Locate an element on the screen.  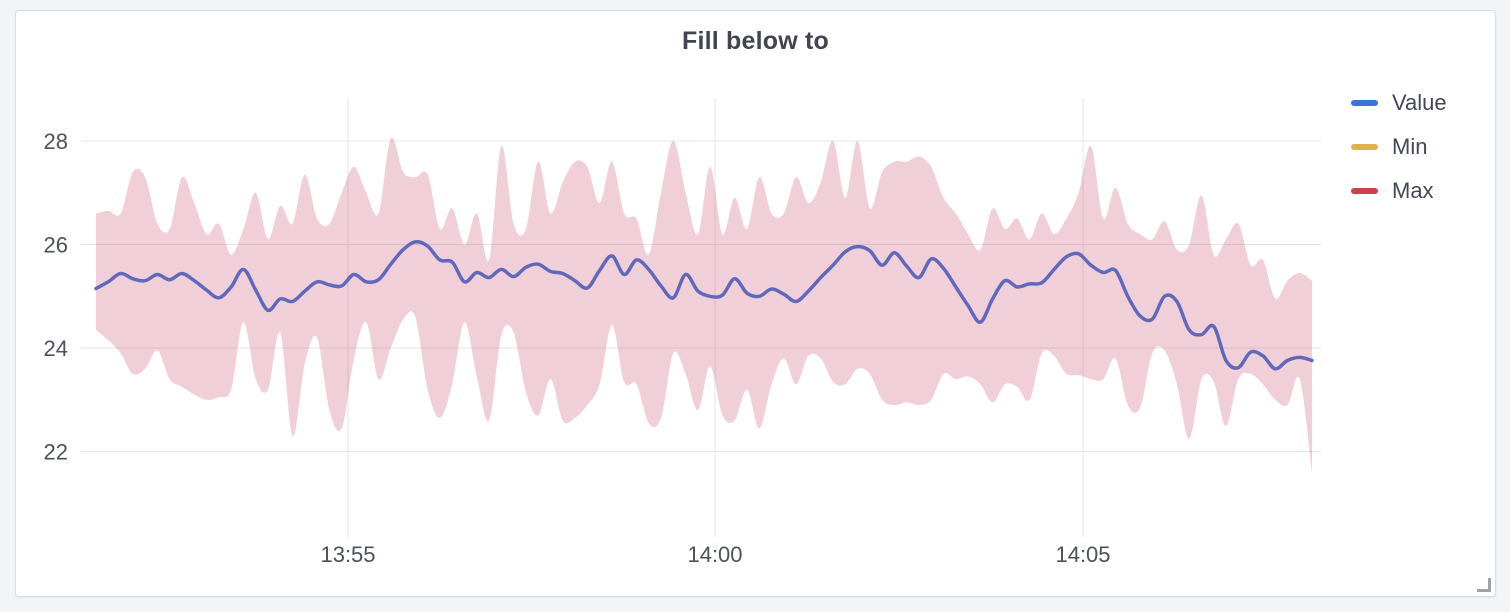
y-axis-tick-label: 26 is located at coordinates (56, 245).